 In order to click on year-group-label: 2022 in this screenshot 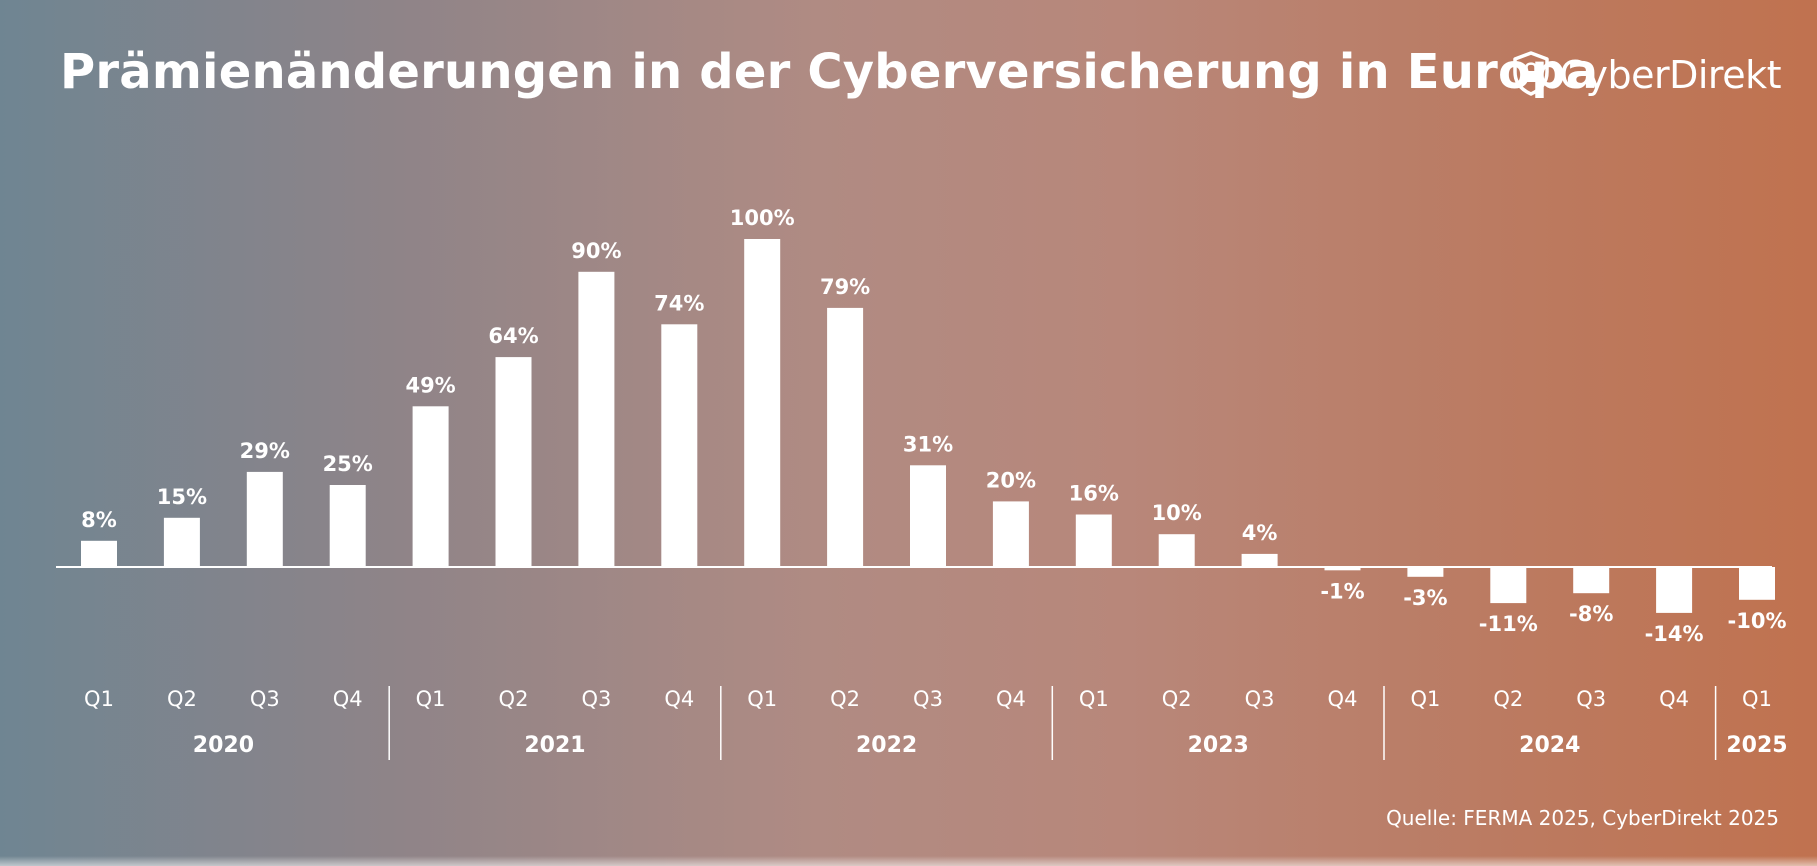, I will do `click(886, 745)`.